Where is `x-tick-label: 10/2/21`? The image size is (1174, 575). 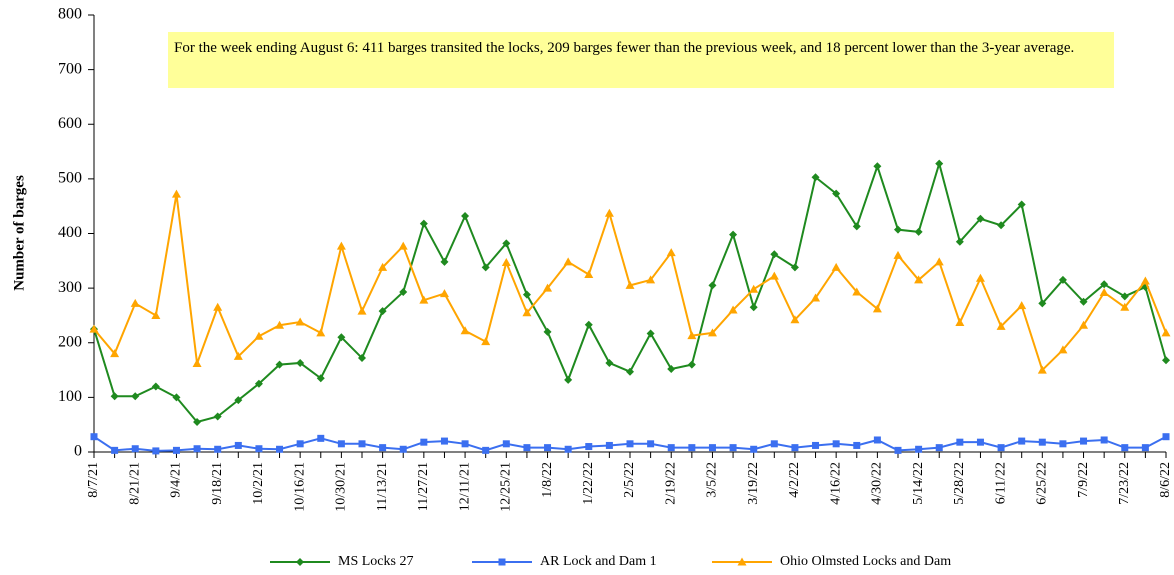
x-tick-label: 10/2/21 is located at coordinates (258, 483).